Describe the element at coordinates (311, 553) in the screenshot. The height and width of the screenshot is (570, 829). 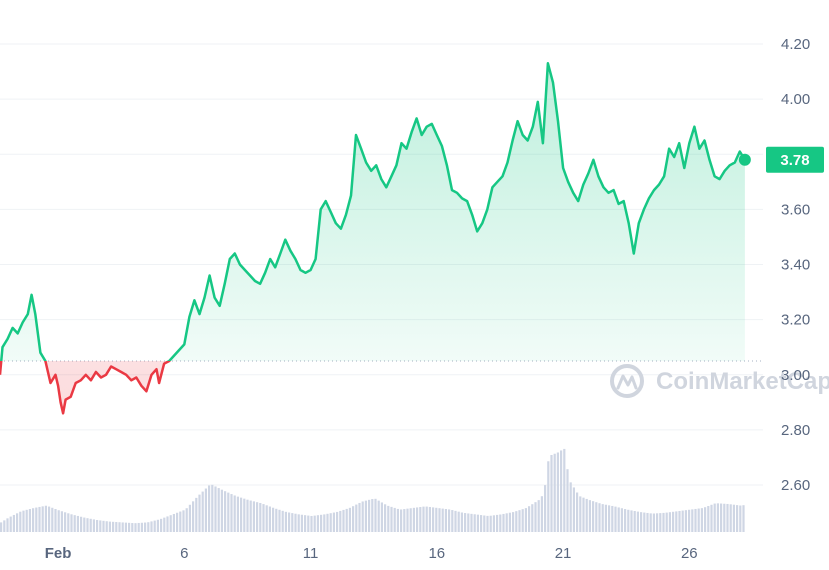
I see `x-tick-label: 11` at that location.